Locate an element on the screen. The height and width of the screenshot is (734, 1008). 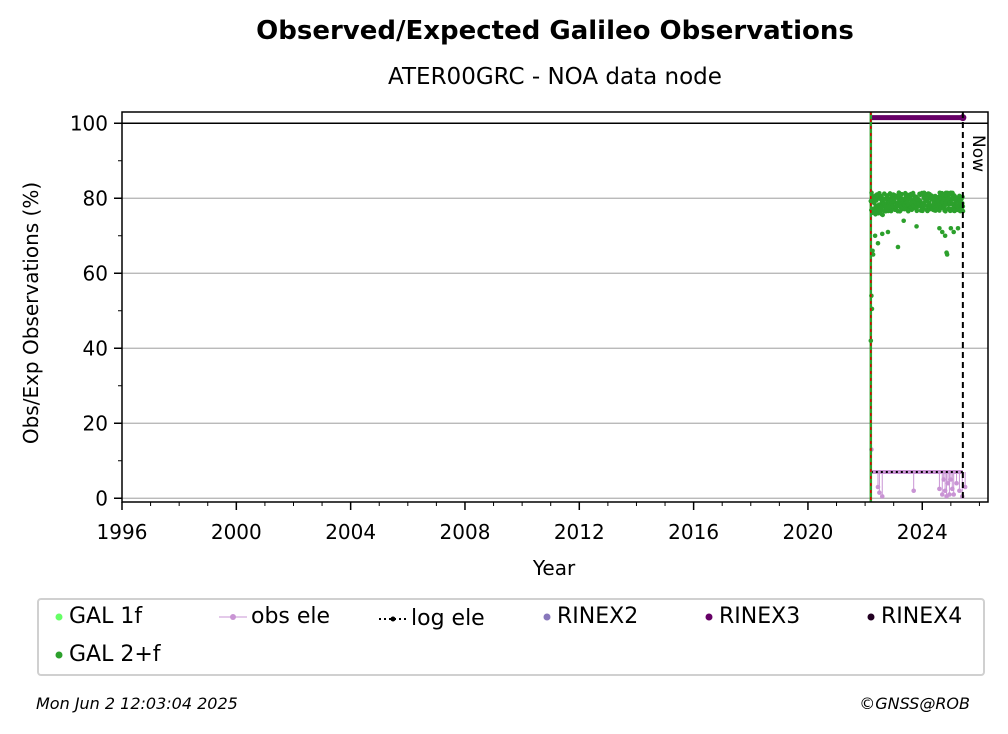
legend-item-rinex2: RINEX2 is located at coordinates (589, 616).